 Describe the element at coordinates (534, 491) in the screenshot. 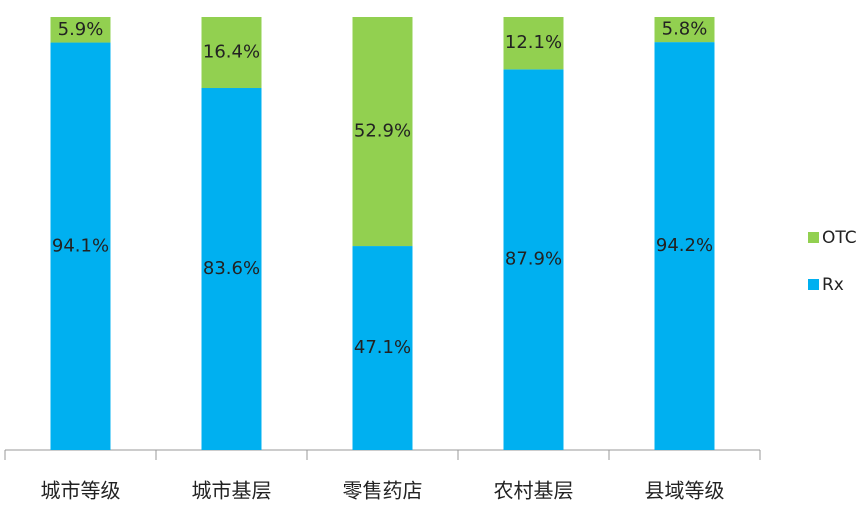

I see `x-tick-label: 农村基层` at that location.